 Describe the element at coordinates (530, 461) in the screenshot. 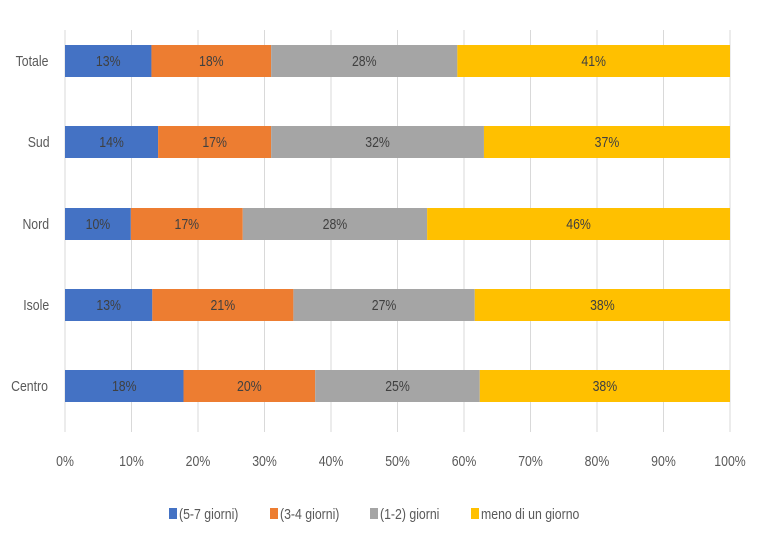

I see `x-tick-label: 70%` at that location.